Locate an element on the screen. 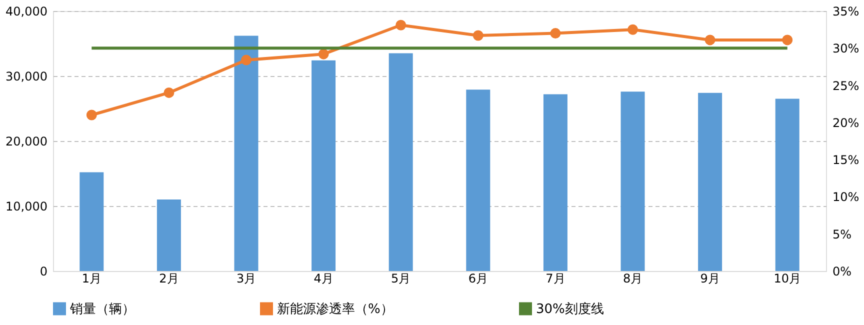 This screenshot has width=864, height=325. x-tick-label: 2月 is located at coordinates (169, 279).